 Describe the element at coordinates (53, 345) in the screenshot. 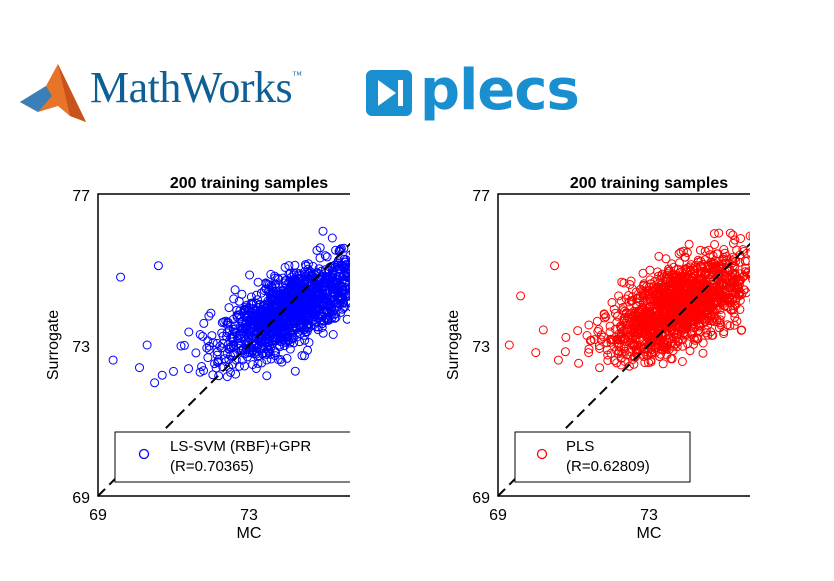

I see `y-axis-label: Surrogate` at that location.